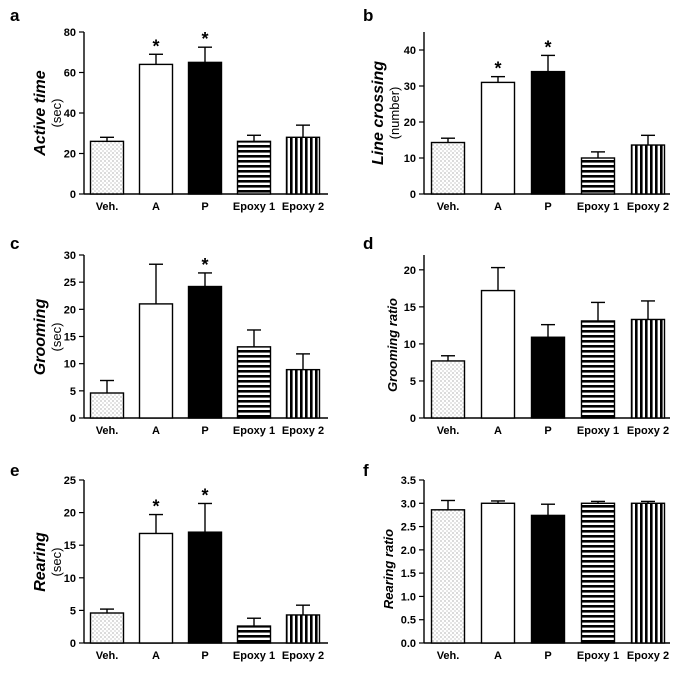 Image resolution: width=700 pixels, height=681 pixels. I want to click on y-axis-title-main: Line crossing, so click(378, 113).